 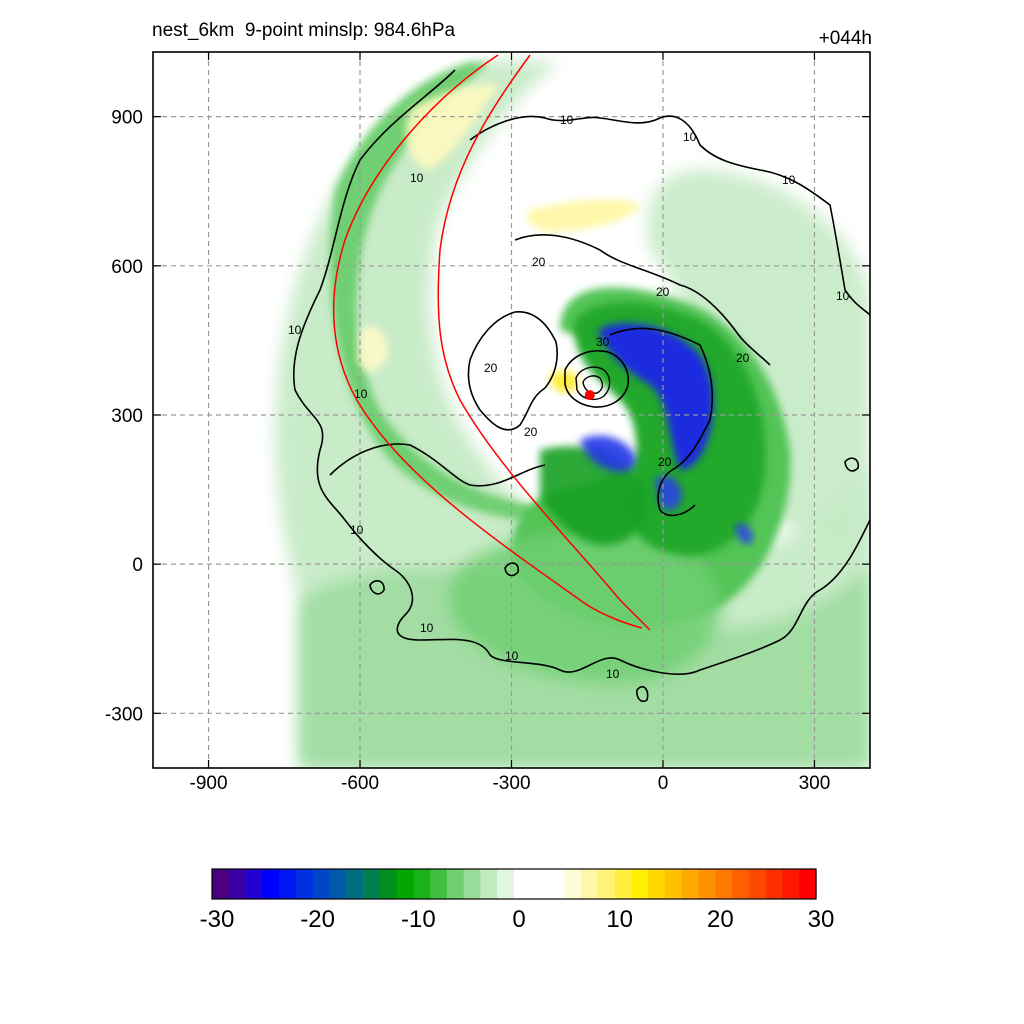 What do you see at coordinates (373, 349) in the screenshot?
I see `yellow-patch-west` at bounding box center [373, 349].